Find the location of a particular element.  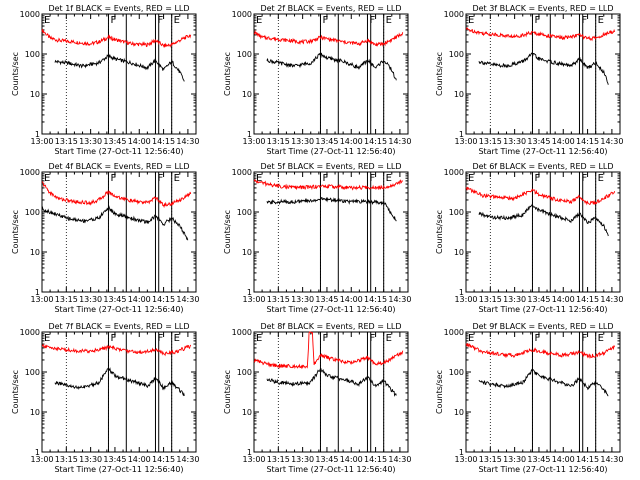

panel-title: Det 4f BLACK = Events, RED = LLD is located at coordinates (118, 166).